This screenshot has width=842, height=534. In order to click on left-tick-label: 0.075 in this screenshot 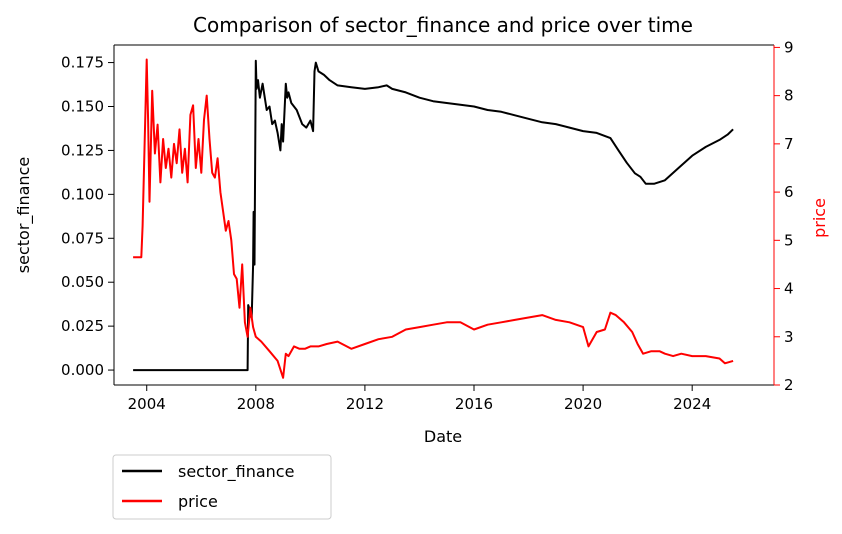, I will do `click(82, 238)`.